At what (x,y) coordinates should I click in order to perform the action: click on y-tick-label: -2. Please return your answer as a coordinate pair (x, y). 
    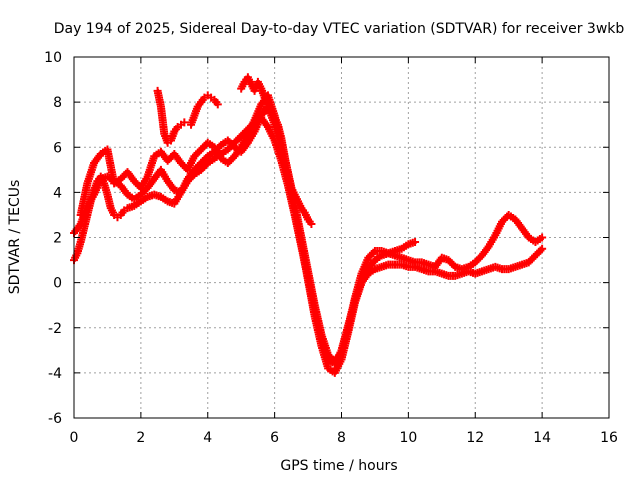
    Looking at the image, I should click on (55, 329).